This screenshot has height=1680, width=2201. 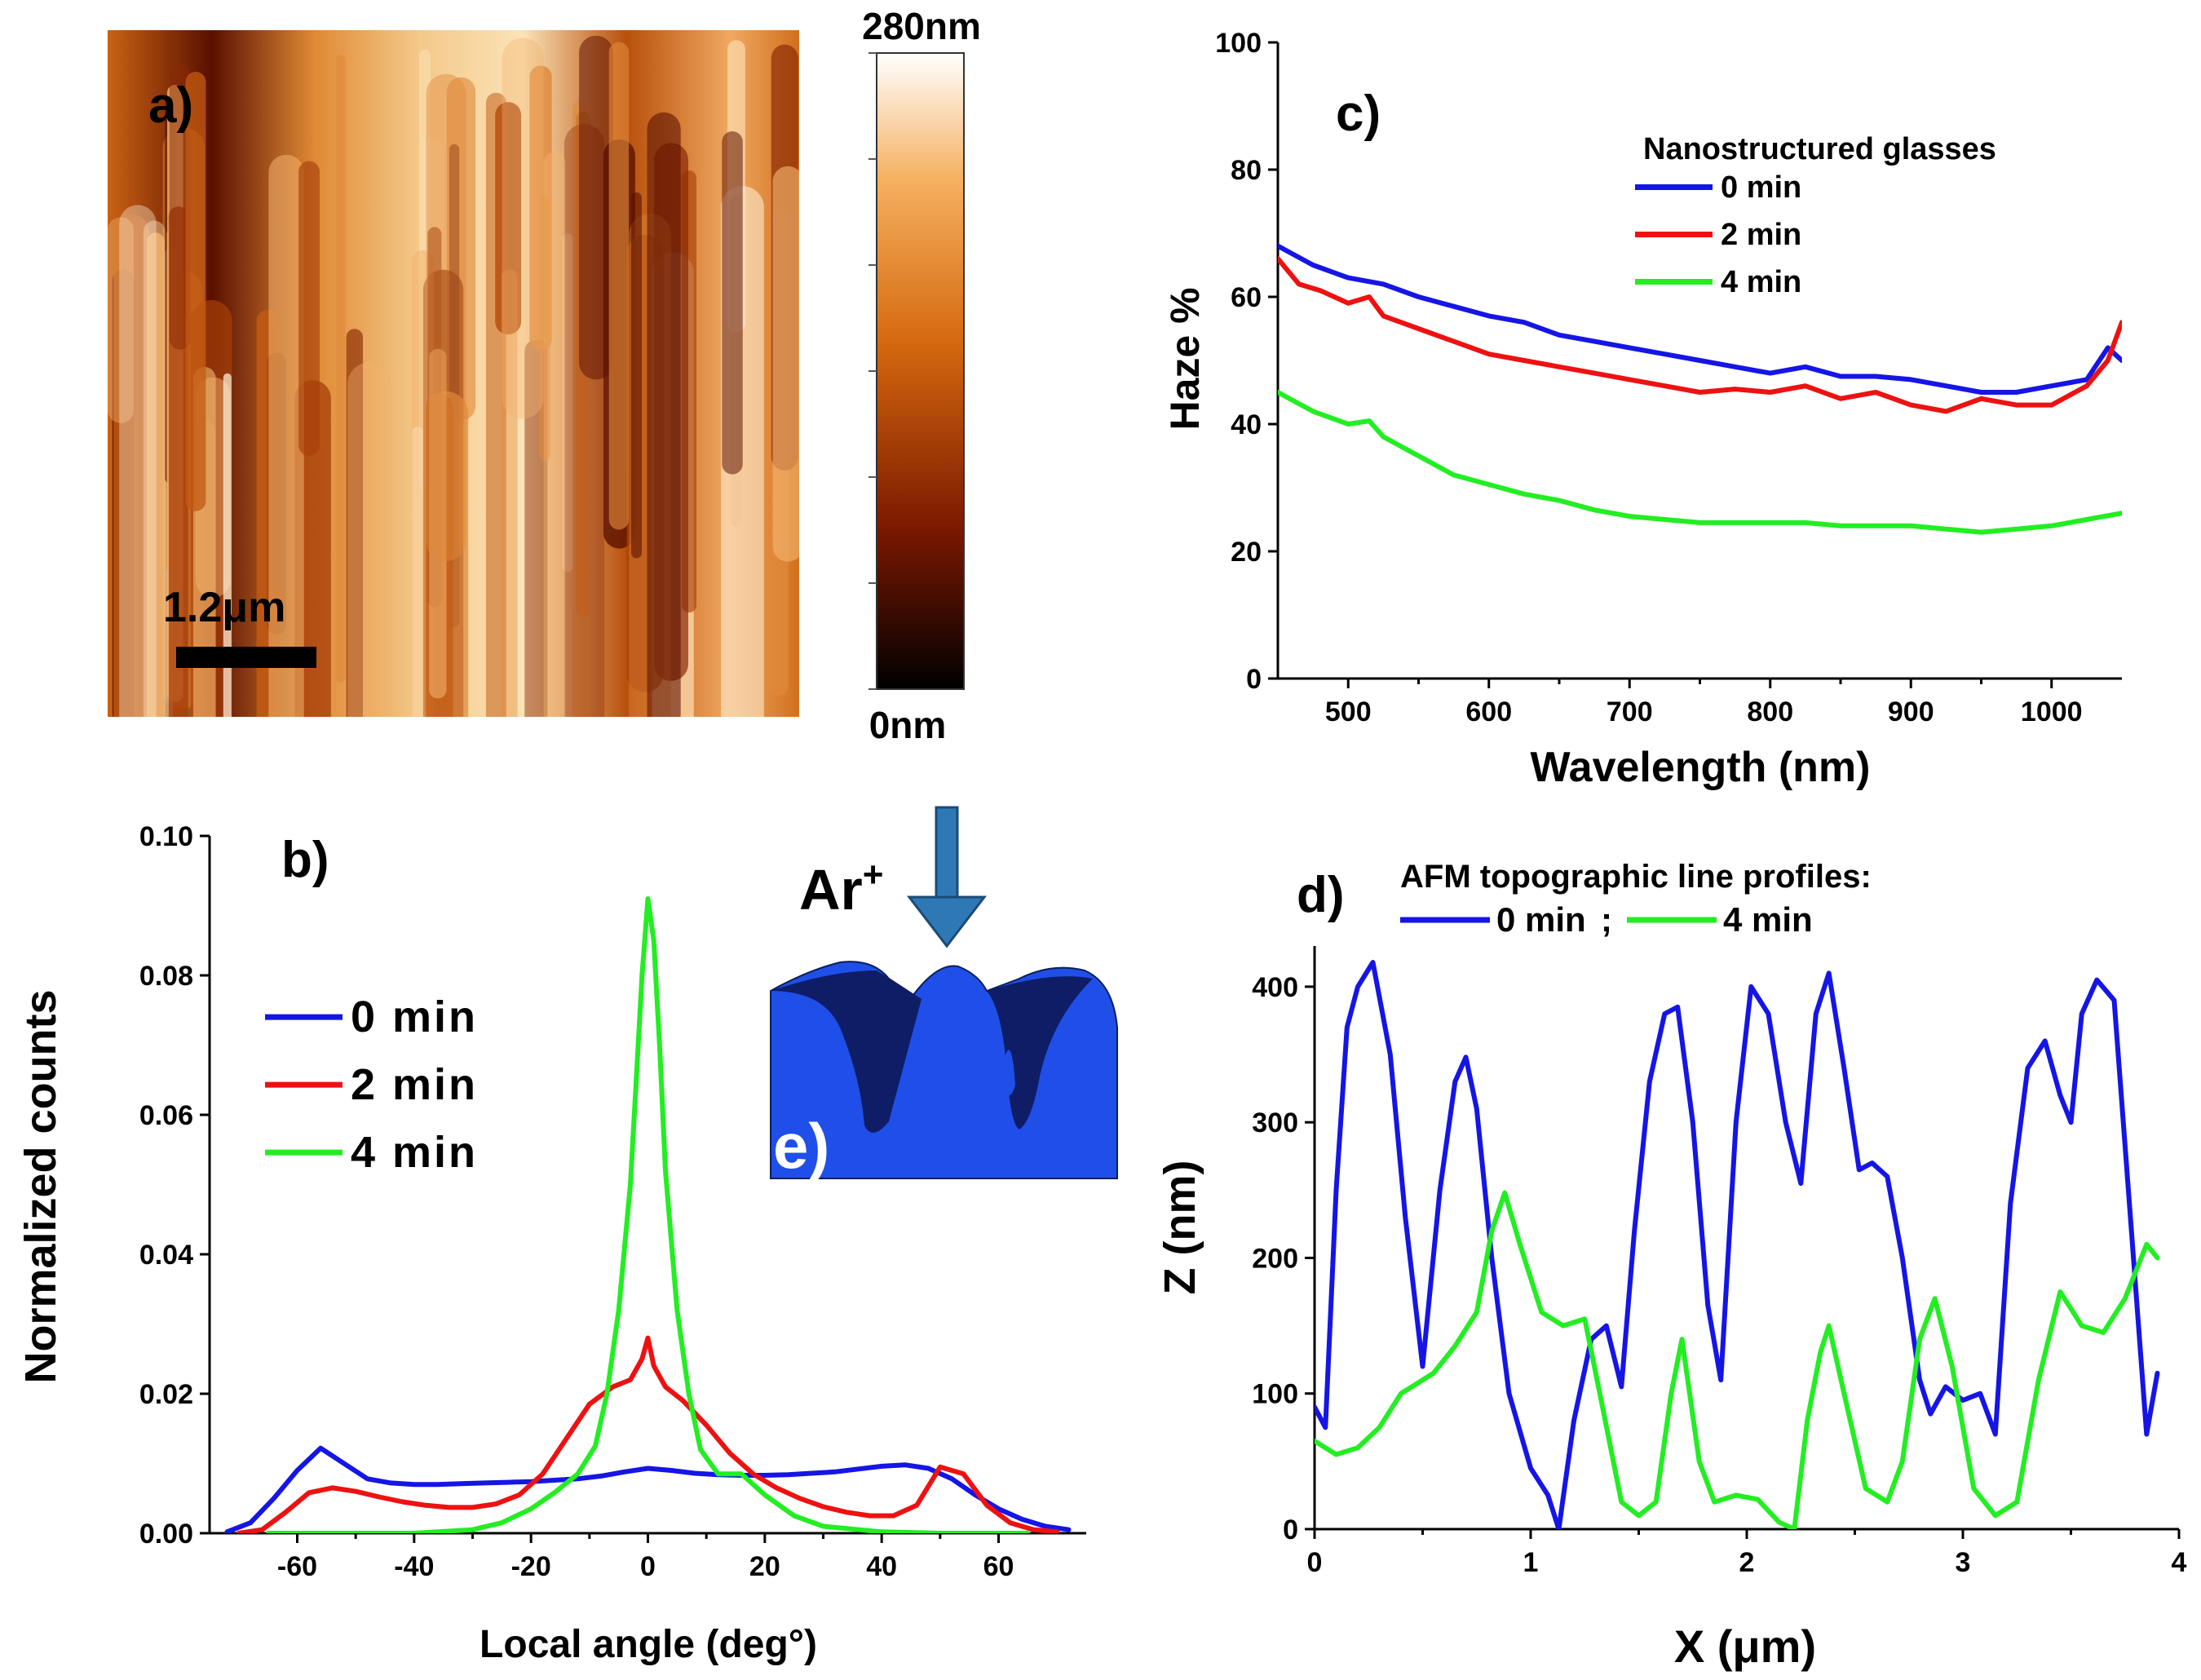 What do you see at coordinates (944, 994) in the screenshot?
I see `inset-e: Ar+ e)` at bounding box center [944, 994].